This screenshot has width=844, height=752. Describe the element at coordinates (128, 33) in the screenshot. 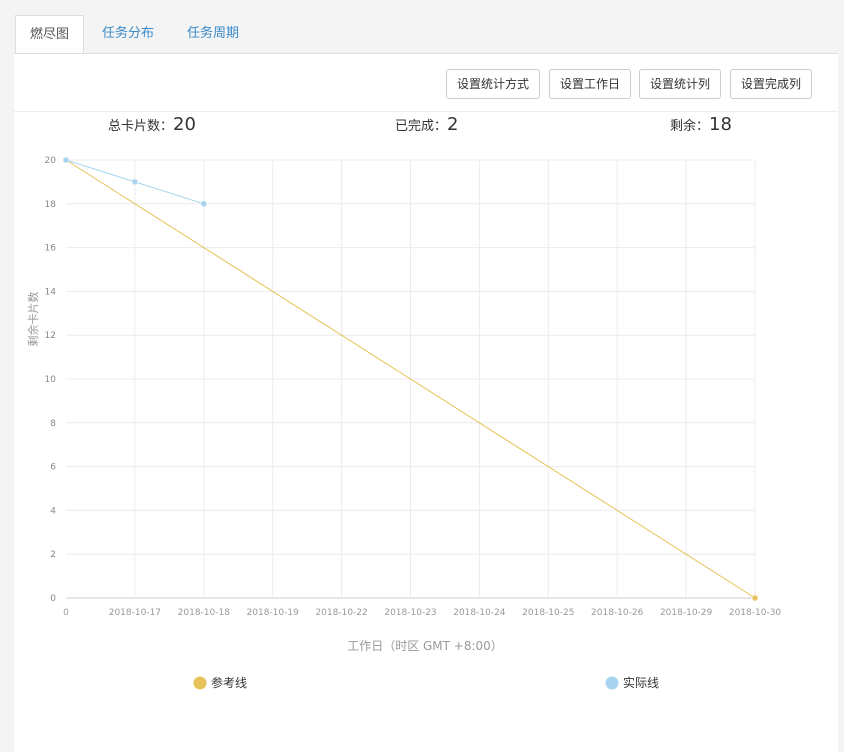

I see `tab: 任务分布` at that location.